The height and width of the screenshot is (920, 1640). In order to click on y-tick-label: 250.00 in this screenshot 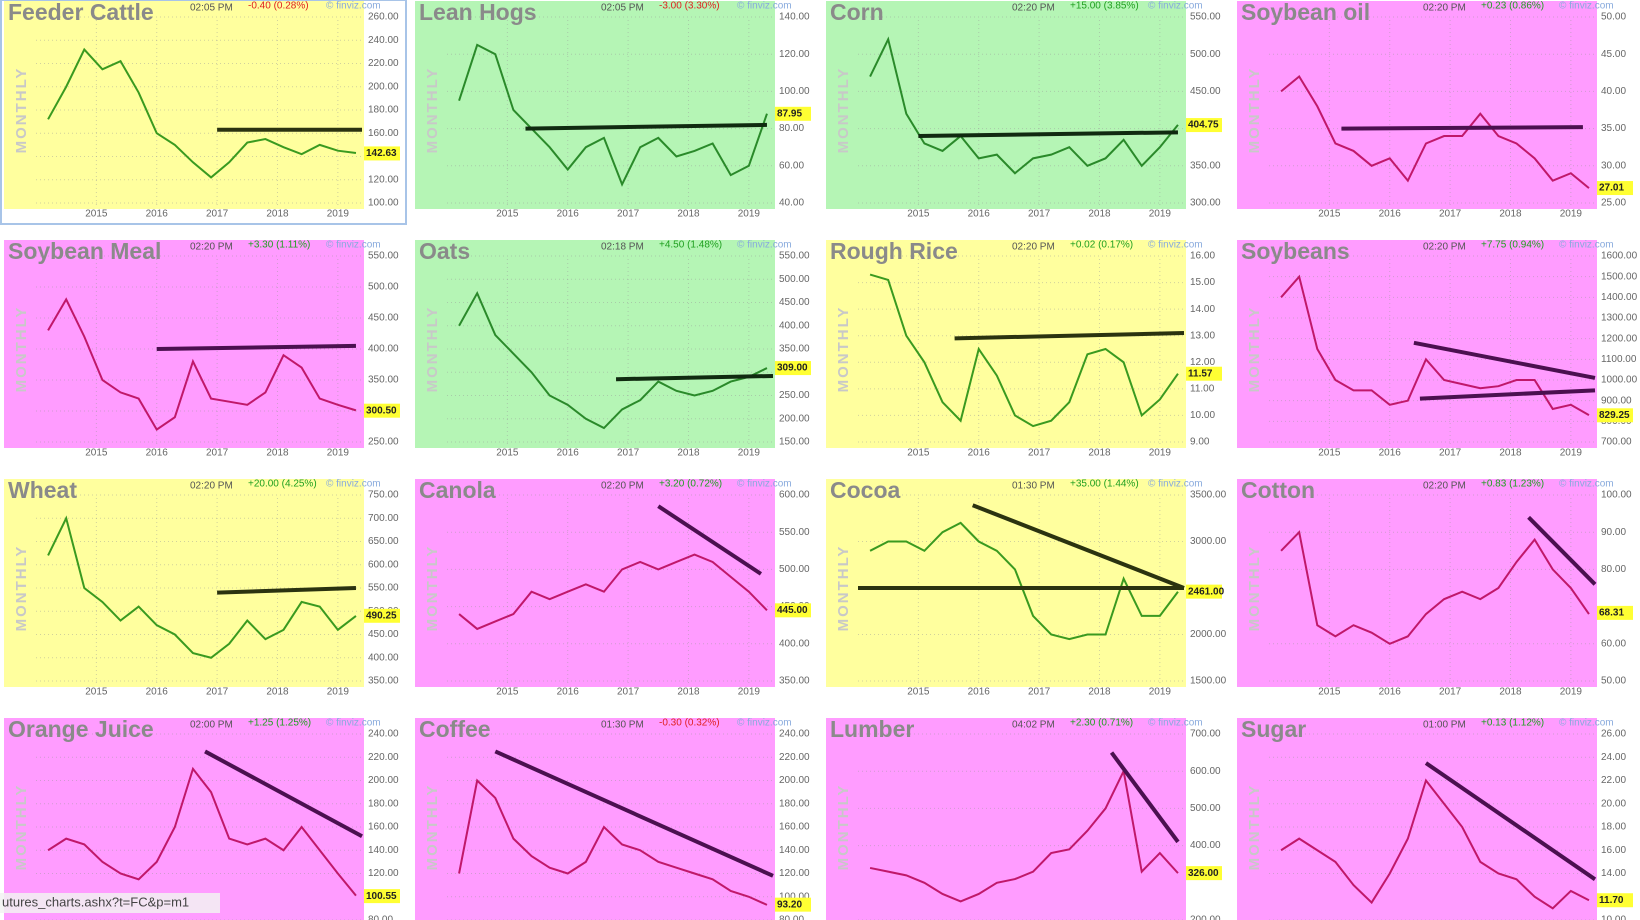, I will do `click(383, 442)`.